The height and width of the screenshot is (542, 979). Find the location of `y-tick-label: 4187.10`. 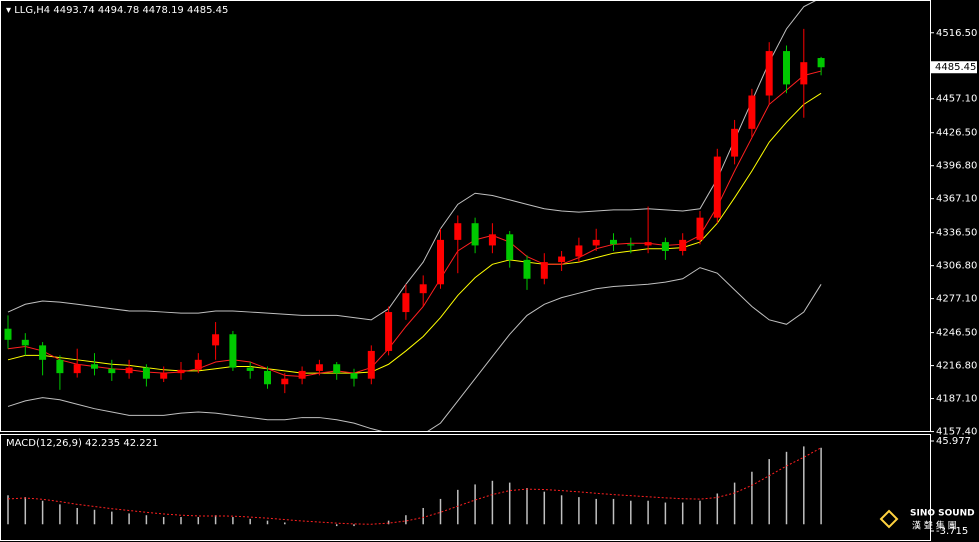

y-tick-label: 4187.10 is located at coordinates (956, 399).